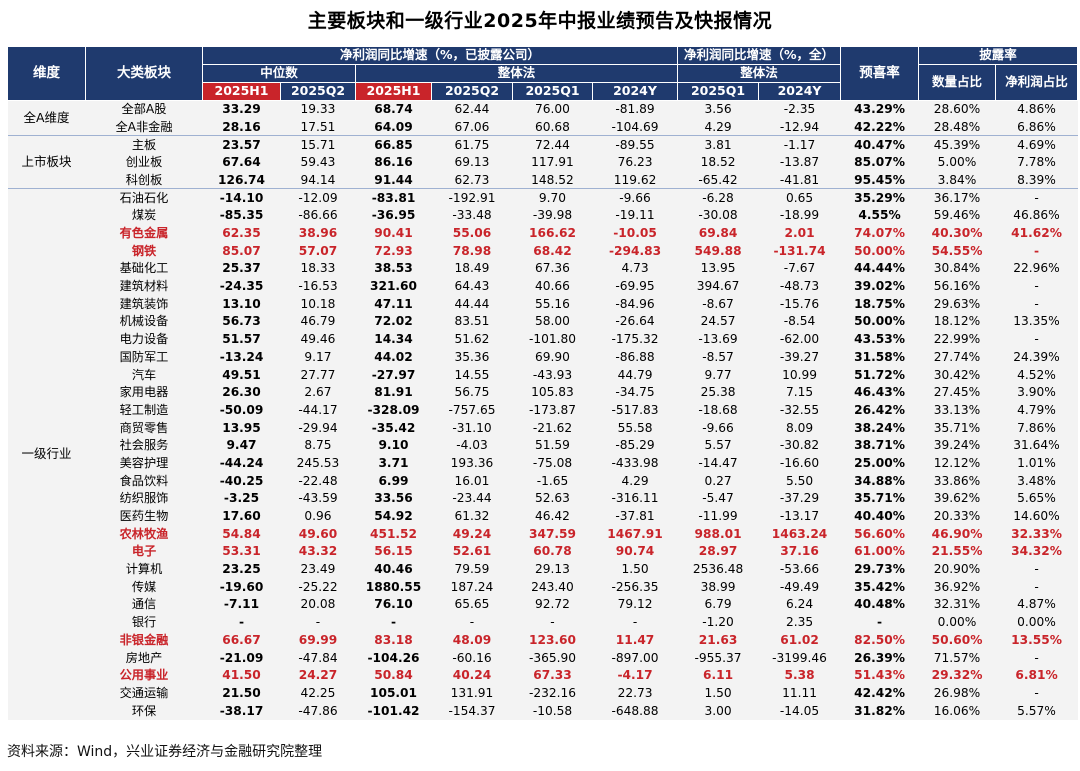 The image size is (1080, 771). What do you see at coordinates (799, 516) in the screenshot?
I see `cell-value: -13.17` at bounding box center [799, 516].